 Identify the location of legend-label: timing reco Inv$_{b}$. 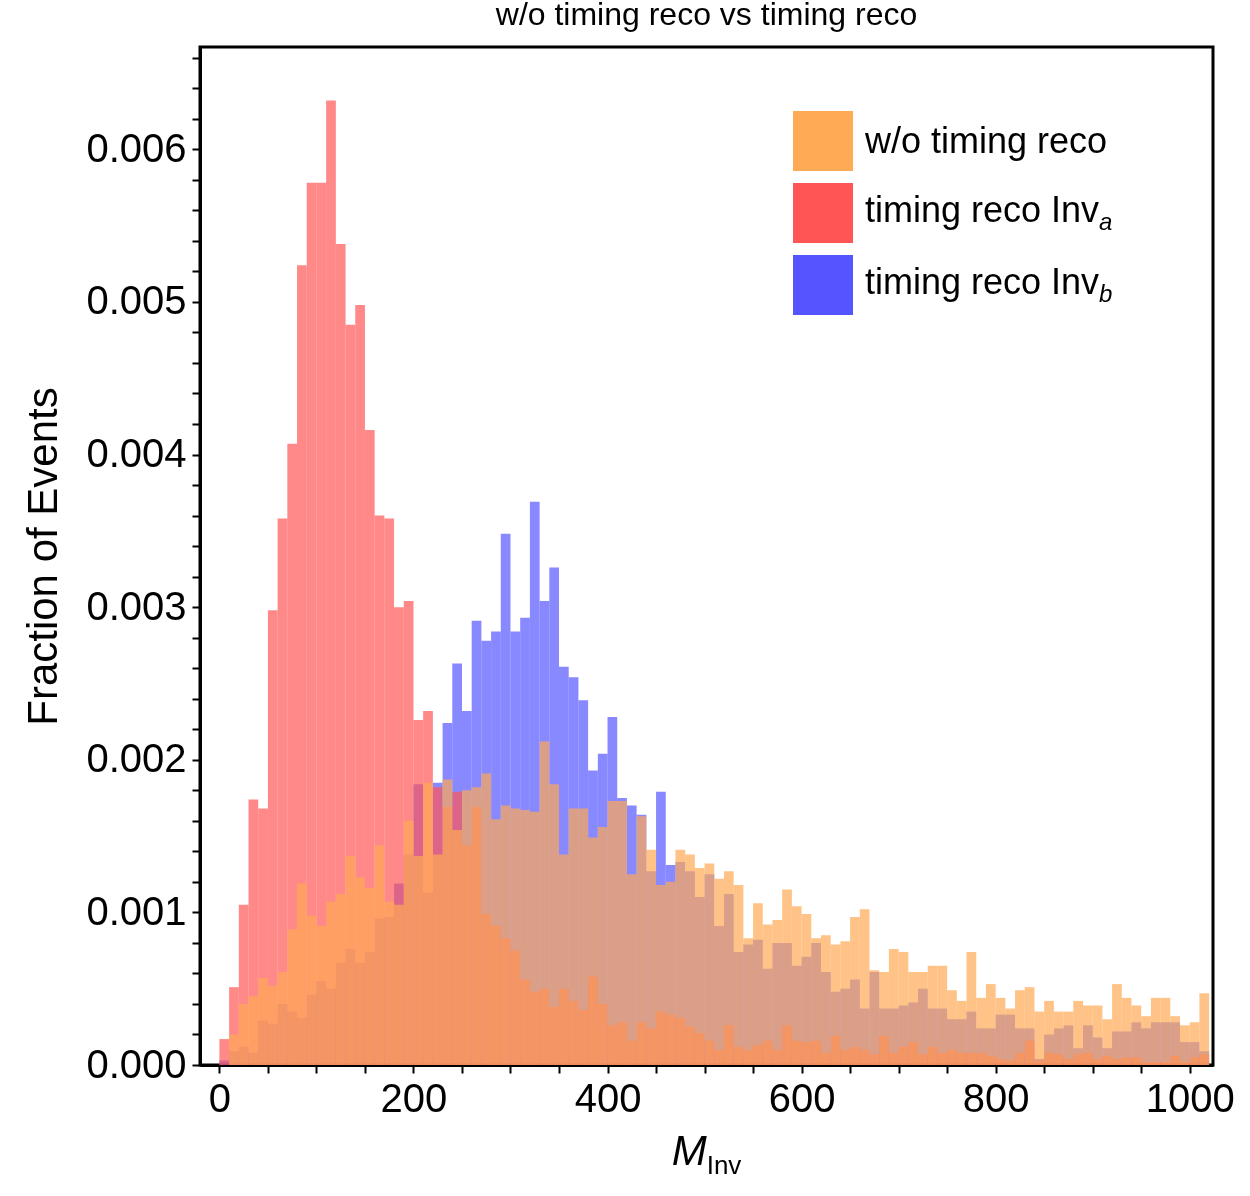
(989, 285).